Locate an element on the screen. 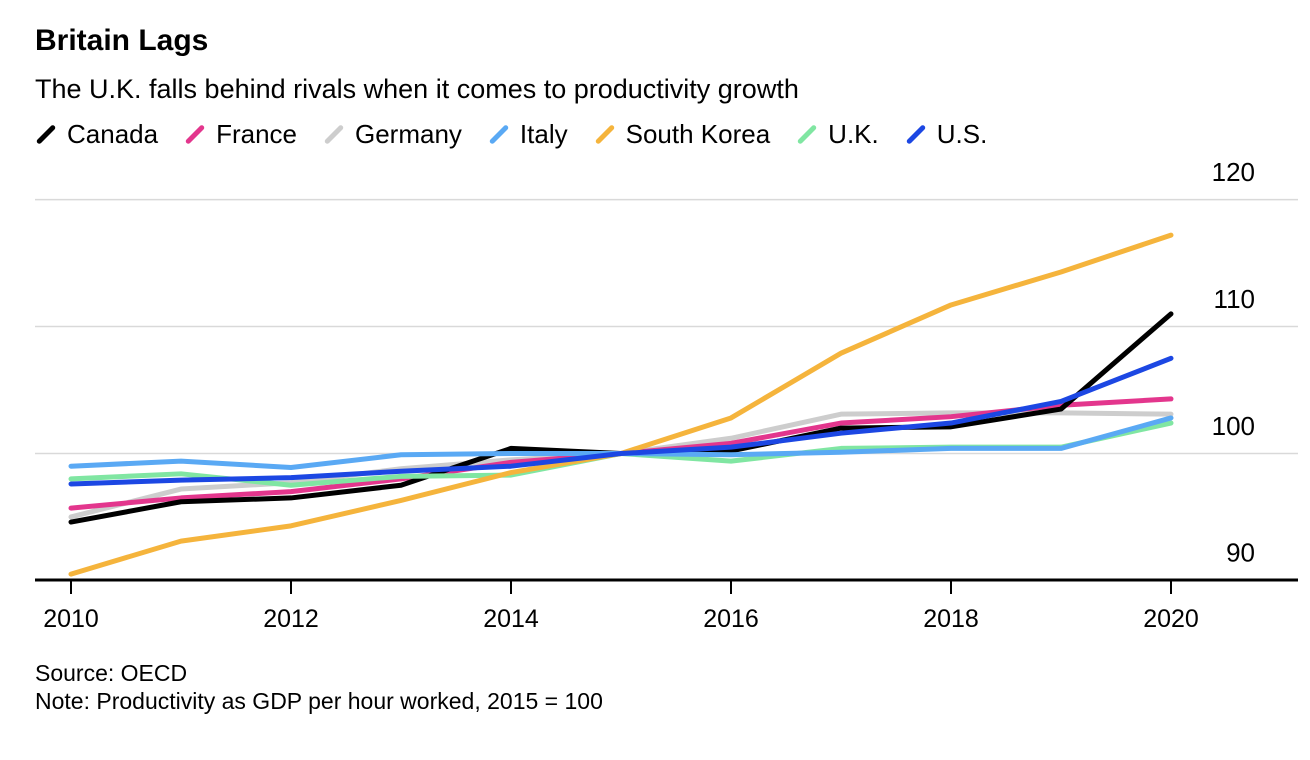  legend-label: Canada is located at coordinates (113, 133).